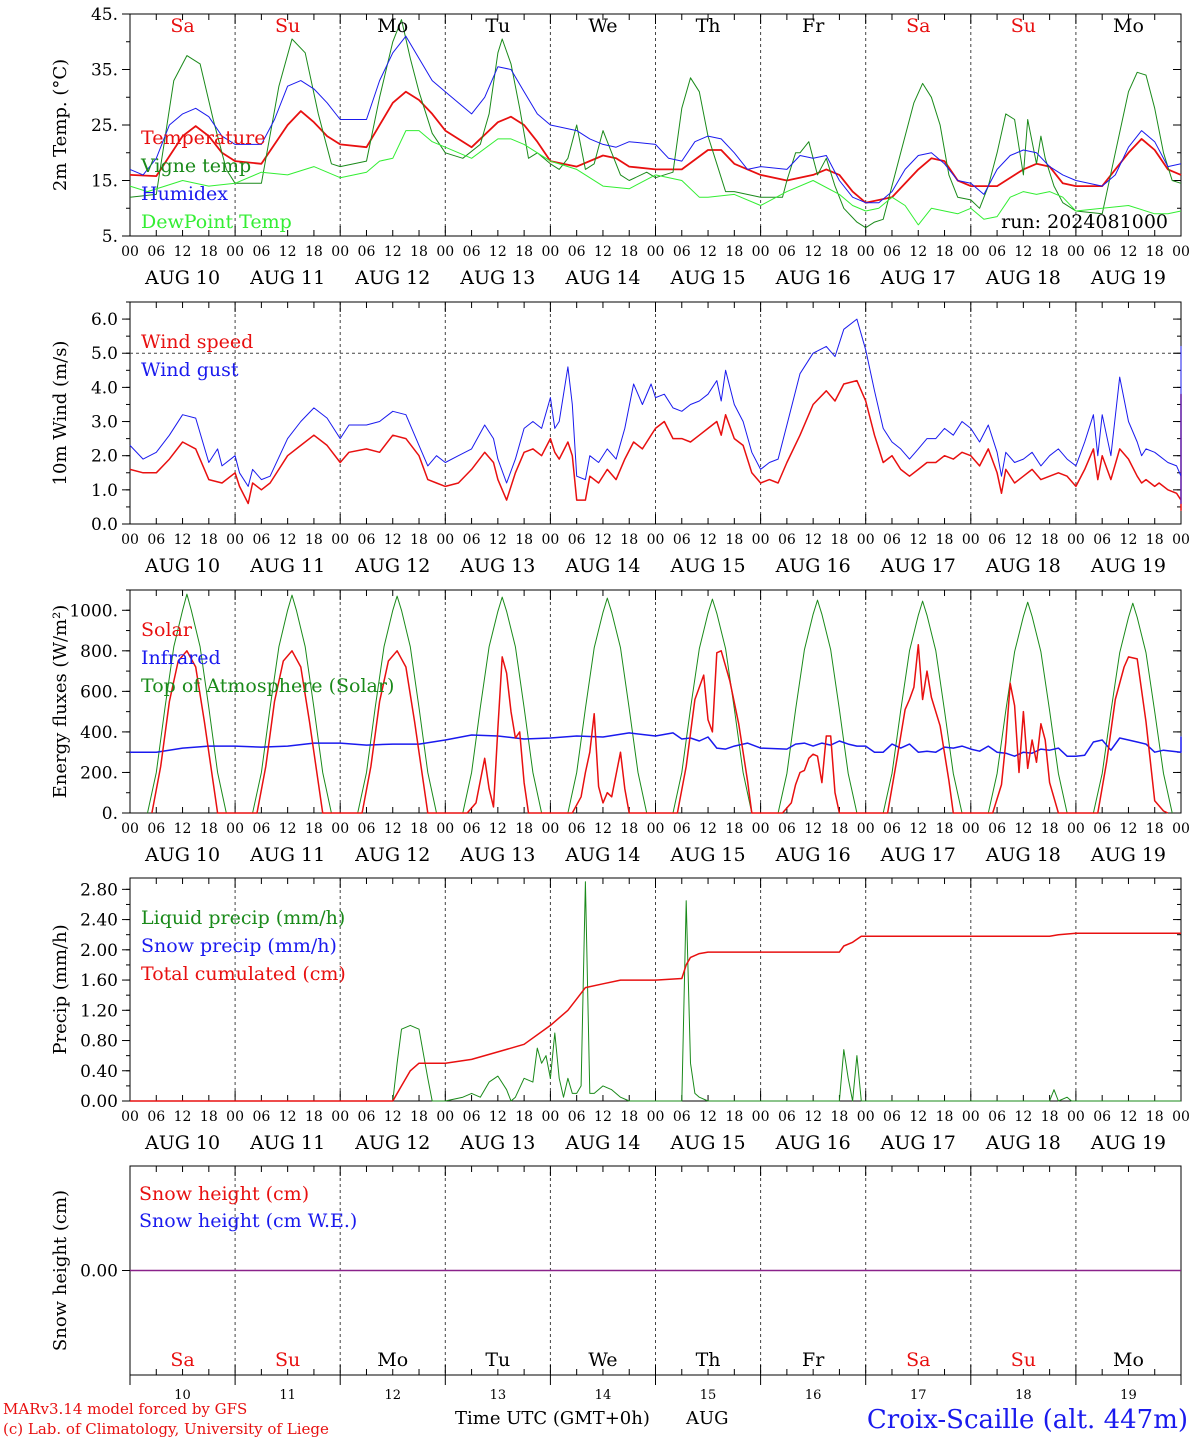  Describe the element at coordinates (602, 278) in the screenshot. I see `date-label: AUG 14` at that location.